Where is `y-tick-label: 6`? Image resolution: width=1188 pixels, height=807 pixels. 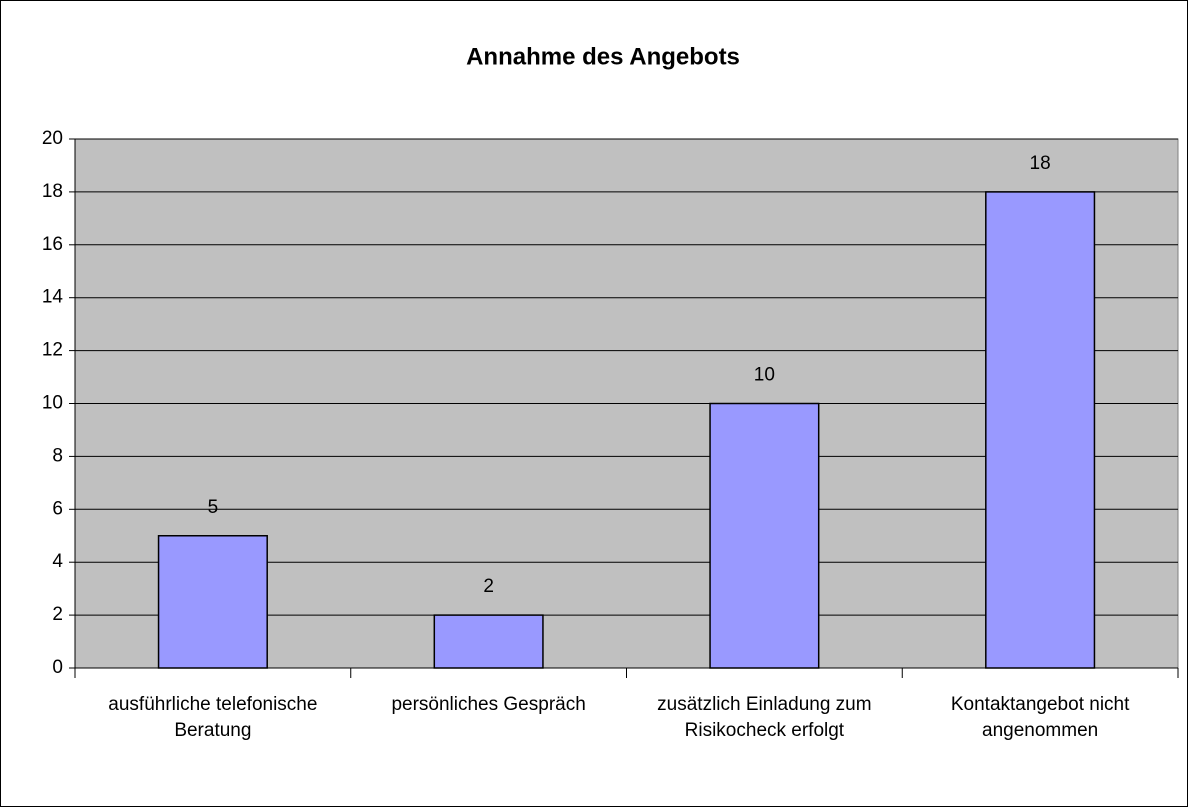
y-tick-label: 6 is located at coordinates (57, 508).